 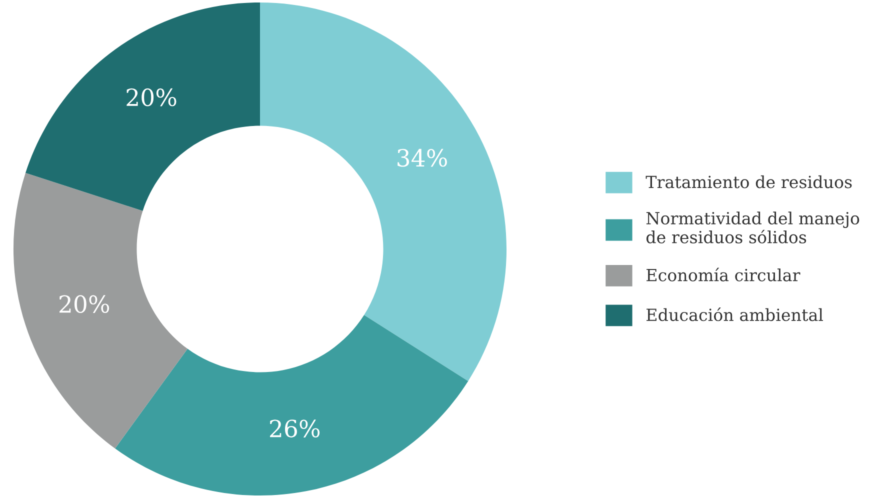 What do you see at coordinates (422, 157) in the screenshot?
I see `data-label: 34%` at bounding box center [422, 157].